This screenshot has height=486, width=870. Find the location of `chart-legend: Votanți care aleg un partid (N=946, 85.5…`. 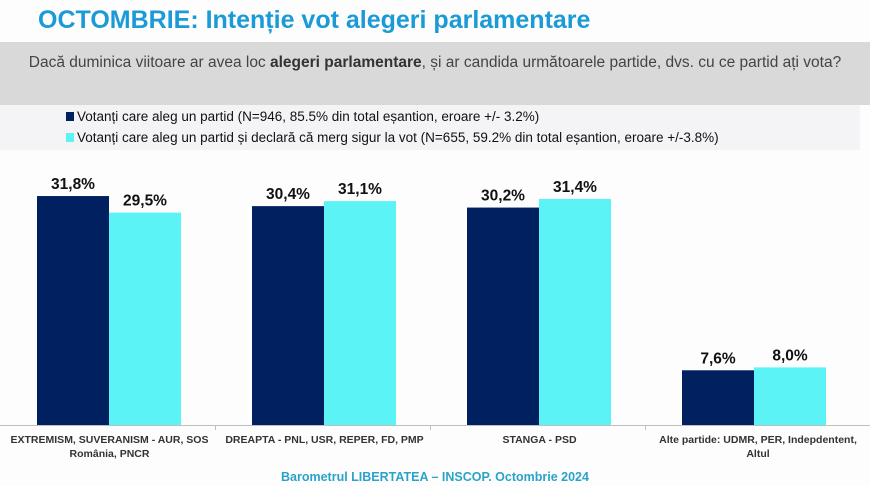

chart-legend: Votanți care aleg un partid (N=946, 85.5… is located at coordinates (430, 127).